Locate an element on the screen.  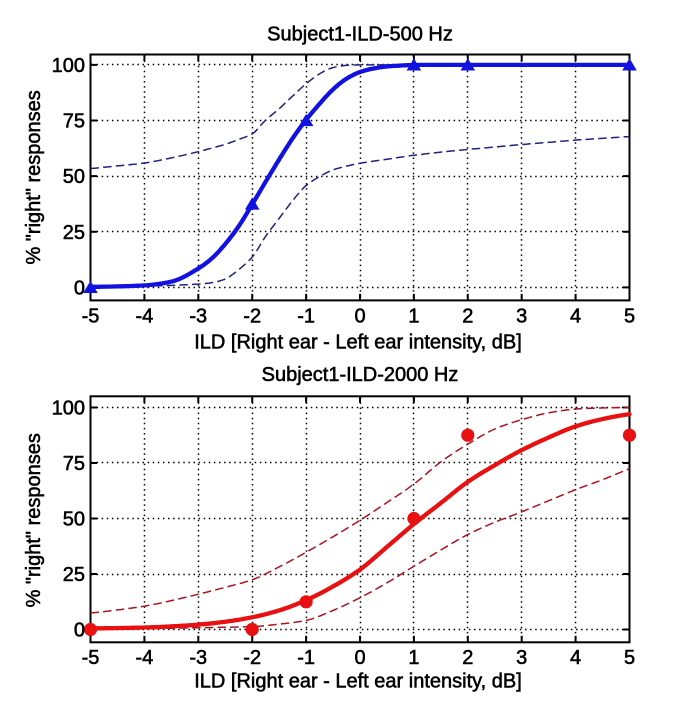
svg-text: Subject1-ILD-2000 Hz is located at coordinates (360, 375).